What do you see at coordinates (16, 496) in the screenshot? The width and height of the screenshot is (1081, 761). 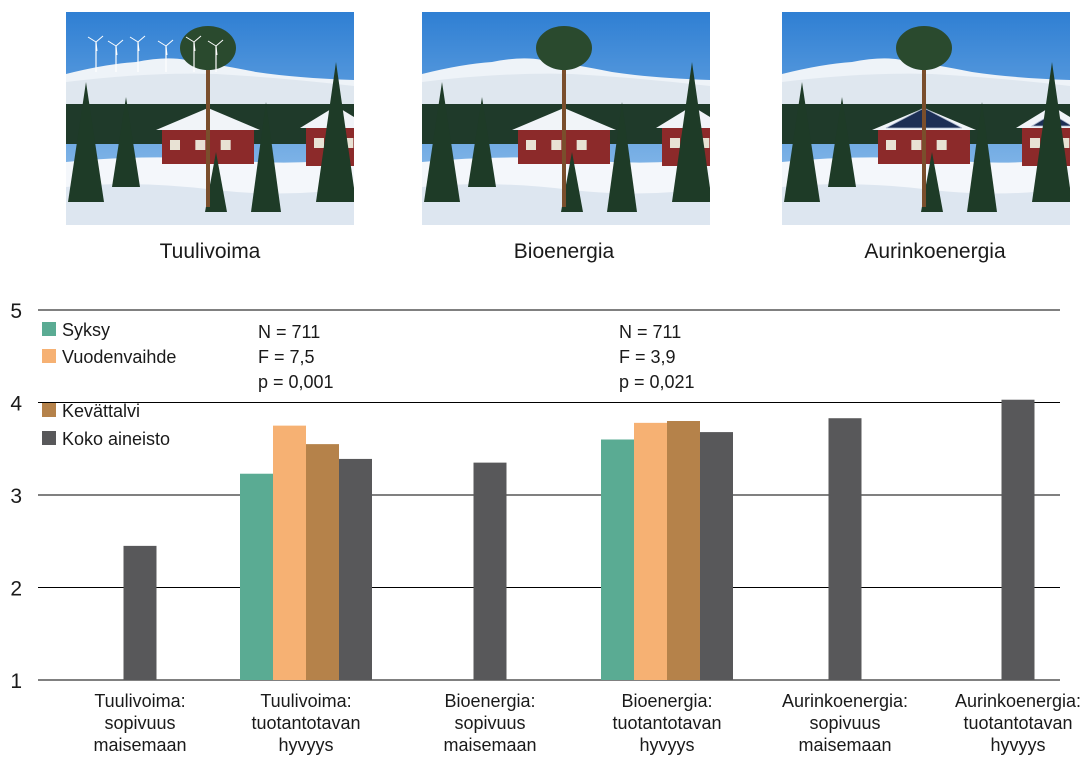 I see `y-tick-label: 3` at bounding box center [16, 496].